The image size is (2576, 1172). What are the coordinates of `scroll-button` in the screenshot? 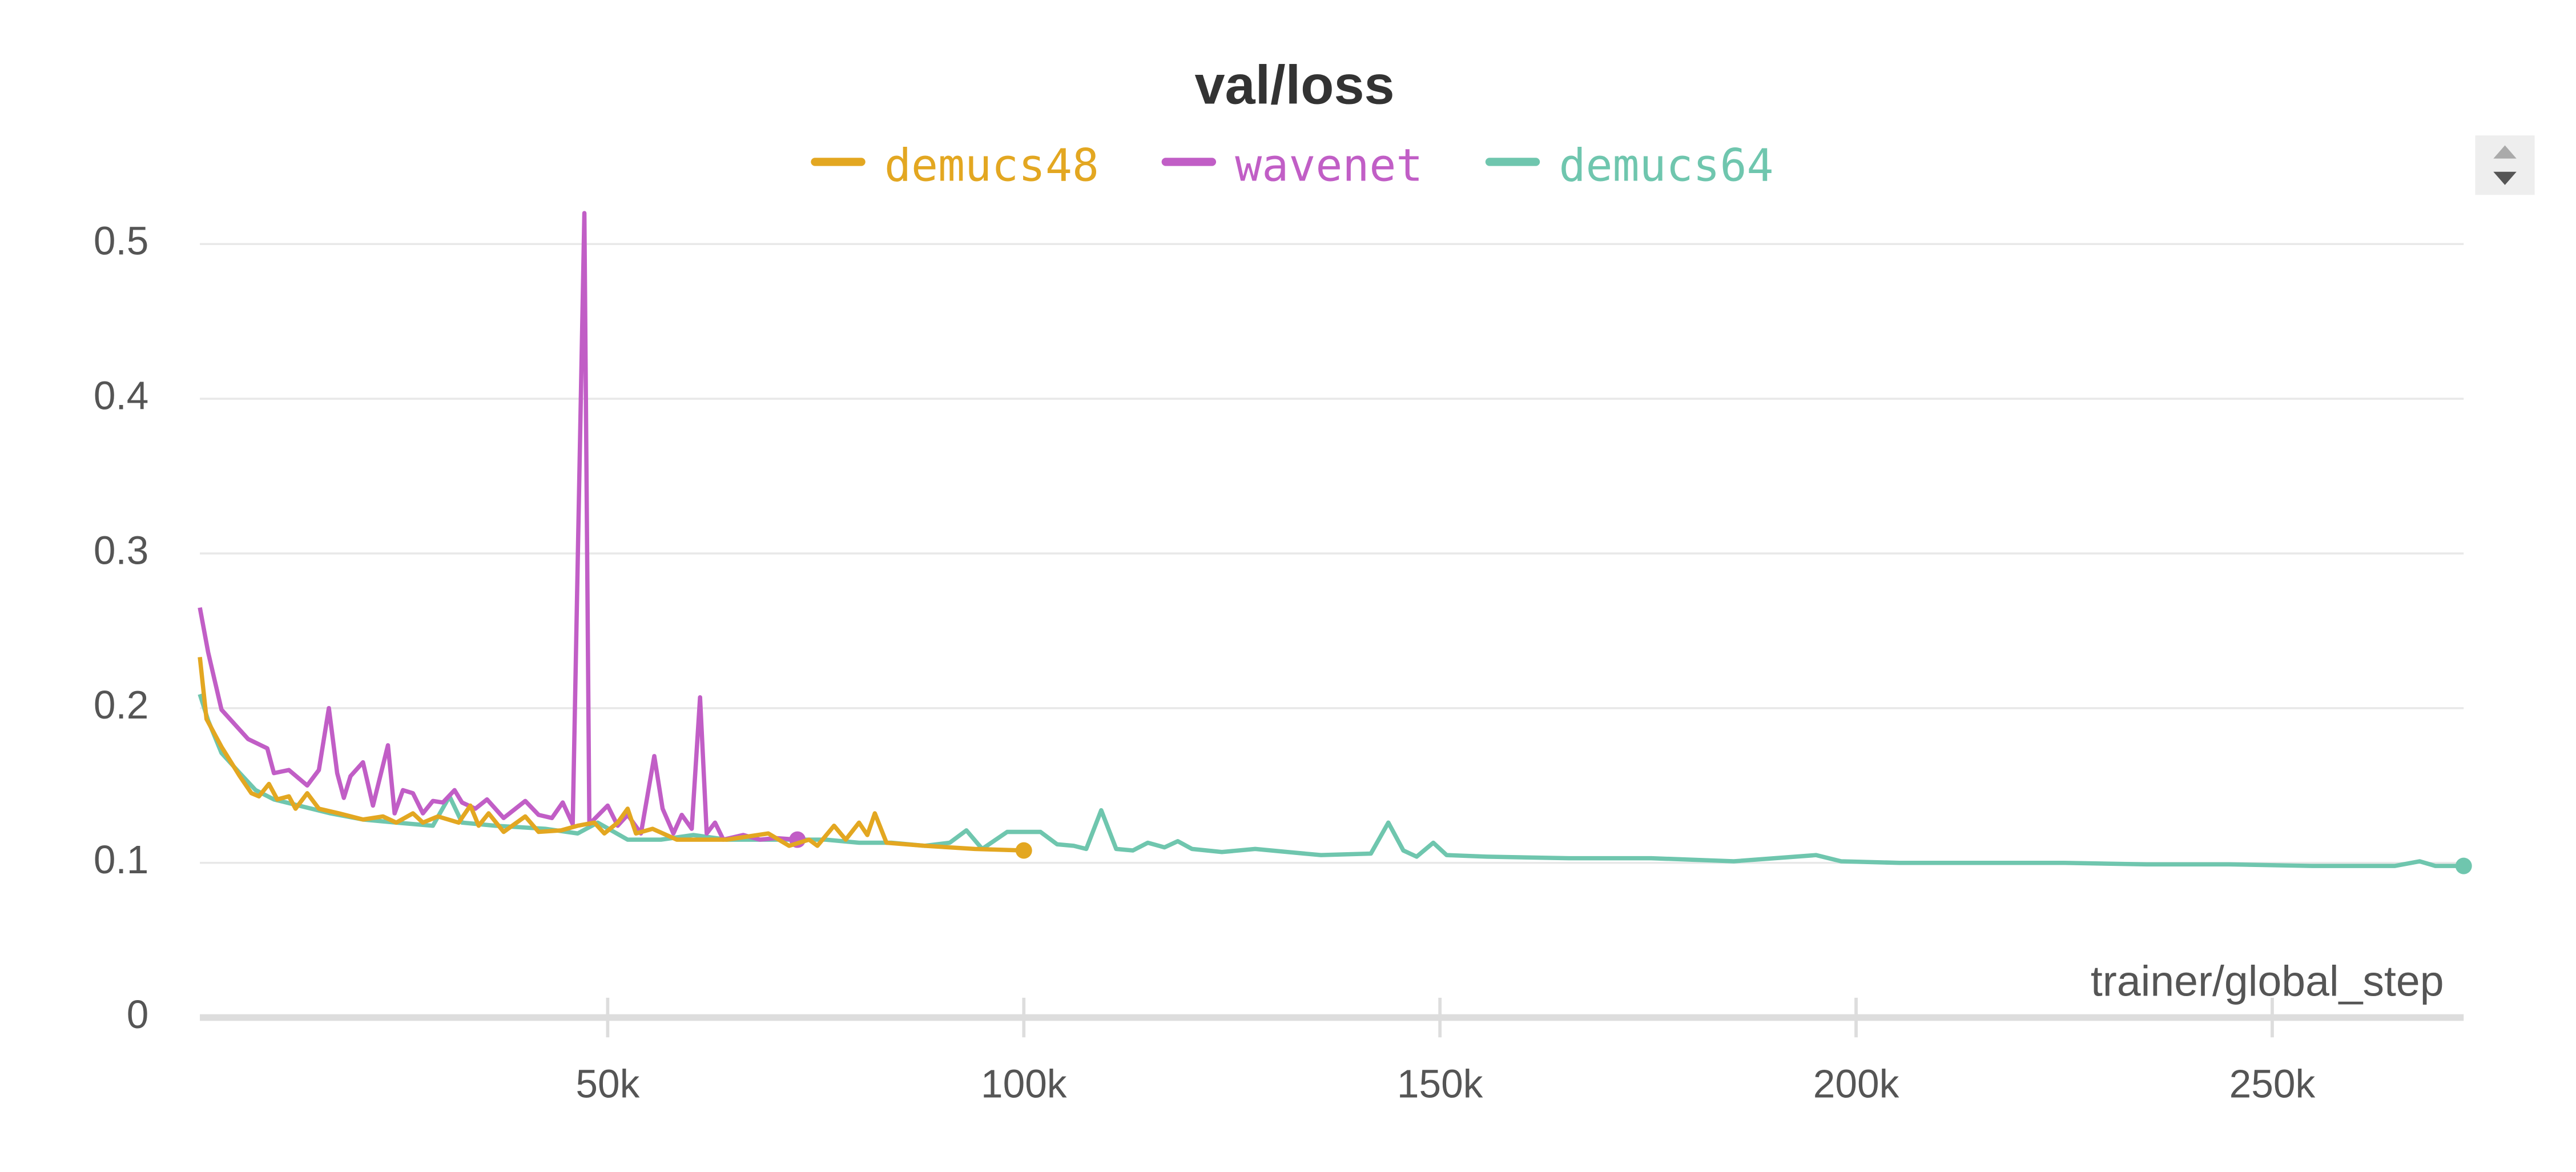 It's located at (2505, 165).